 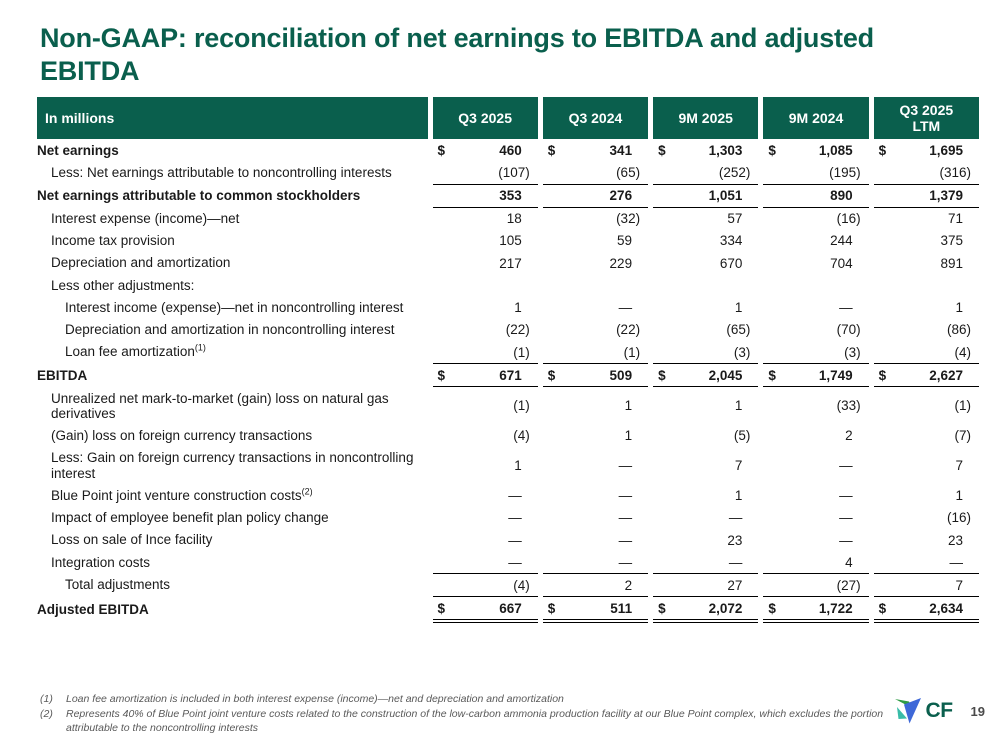 I want to click on row-label: Integration costs, so click(x=101, y=562).